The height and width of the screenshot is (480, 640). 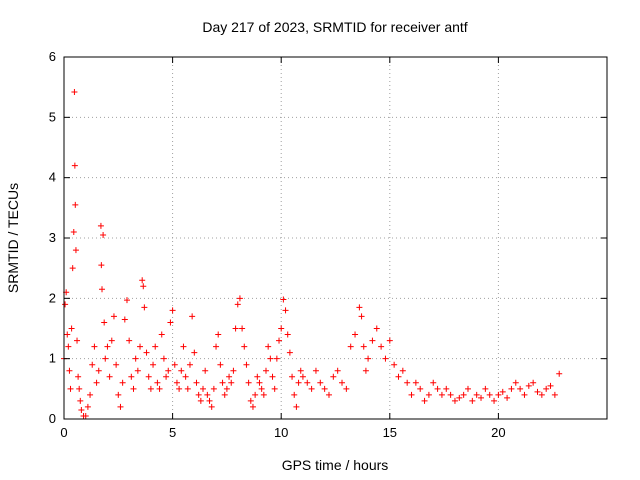 What do you see at coordinates (390, 432) in the screenshot?
I see `x-tick-label: 15` at bounding box center [390, 432].